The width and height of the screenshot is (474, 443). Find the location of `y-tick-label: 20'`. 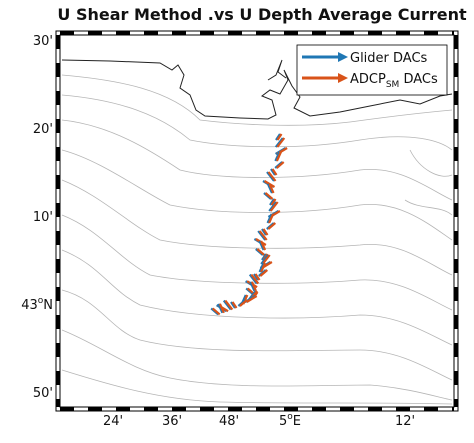

y-tick-label: 20' is located at coordinates (43, 129).